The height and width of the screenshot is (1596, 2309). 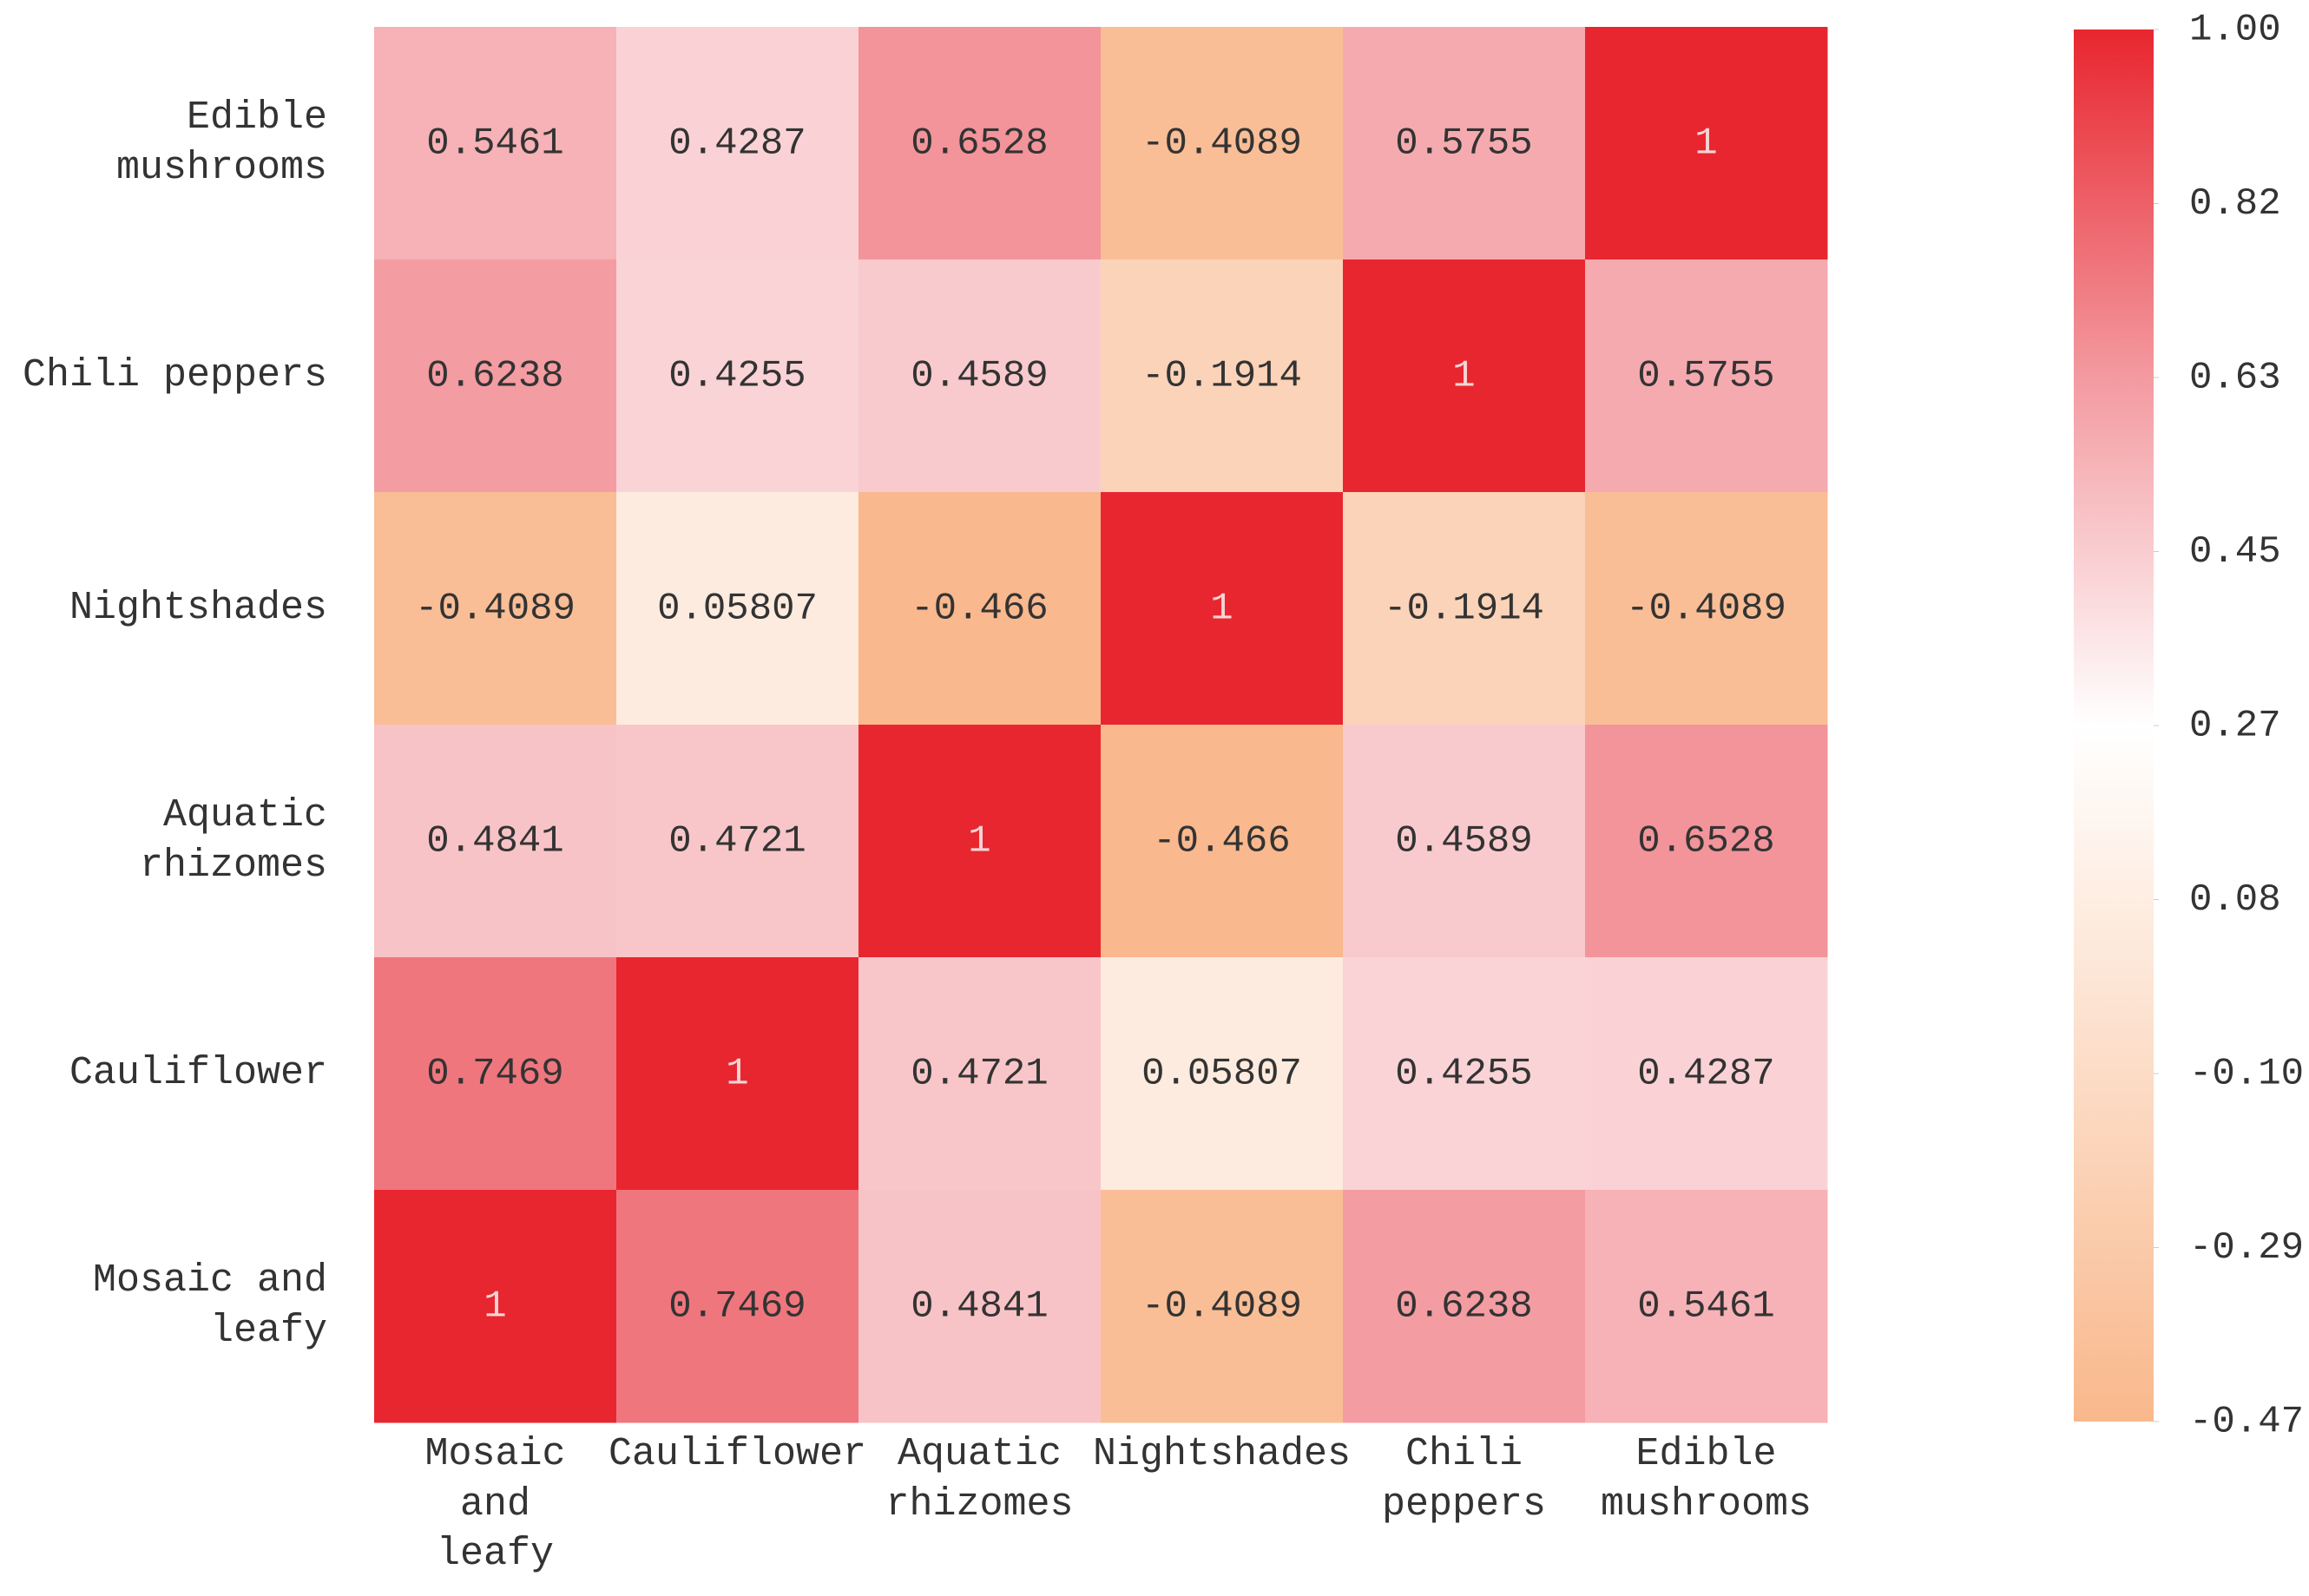 What do you see at coordinates (2246, 1422) in the screenshot?
I see `colorbar-tick-label: -0.47` at bounding box center [2246, 1422].